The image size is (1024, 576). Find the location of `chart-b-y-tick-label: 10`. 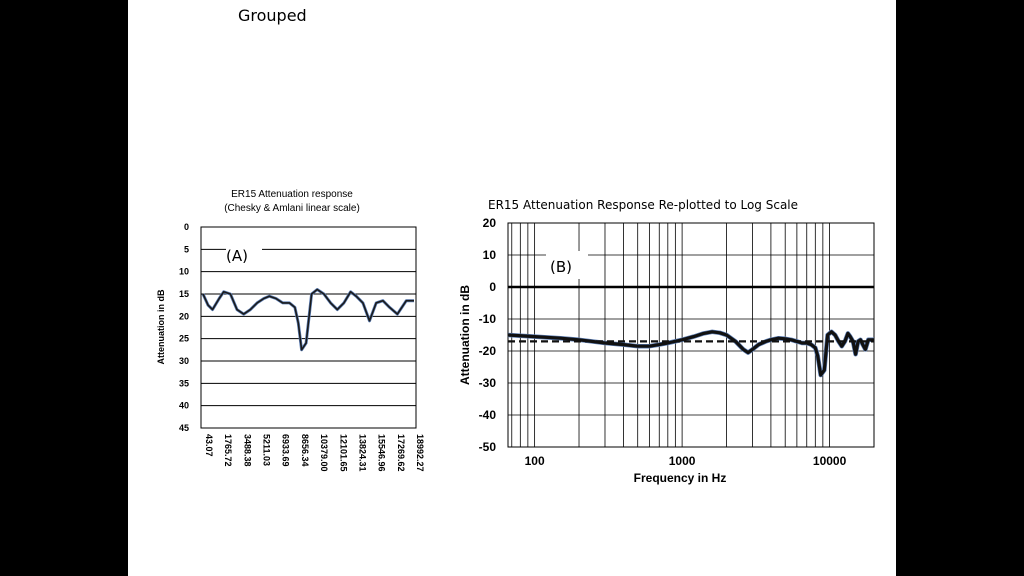

chart-b-y-tick-label: 10 is located at coordinates (490, 255).